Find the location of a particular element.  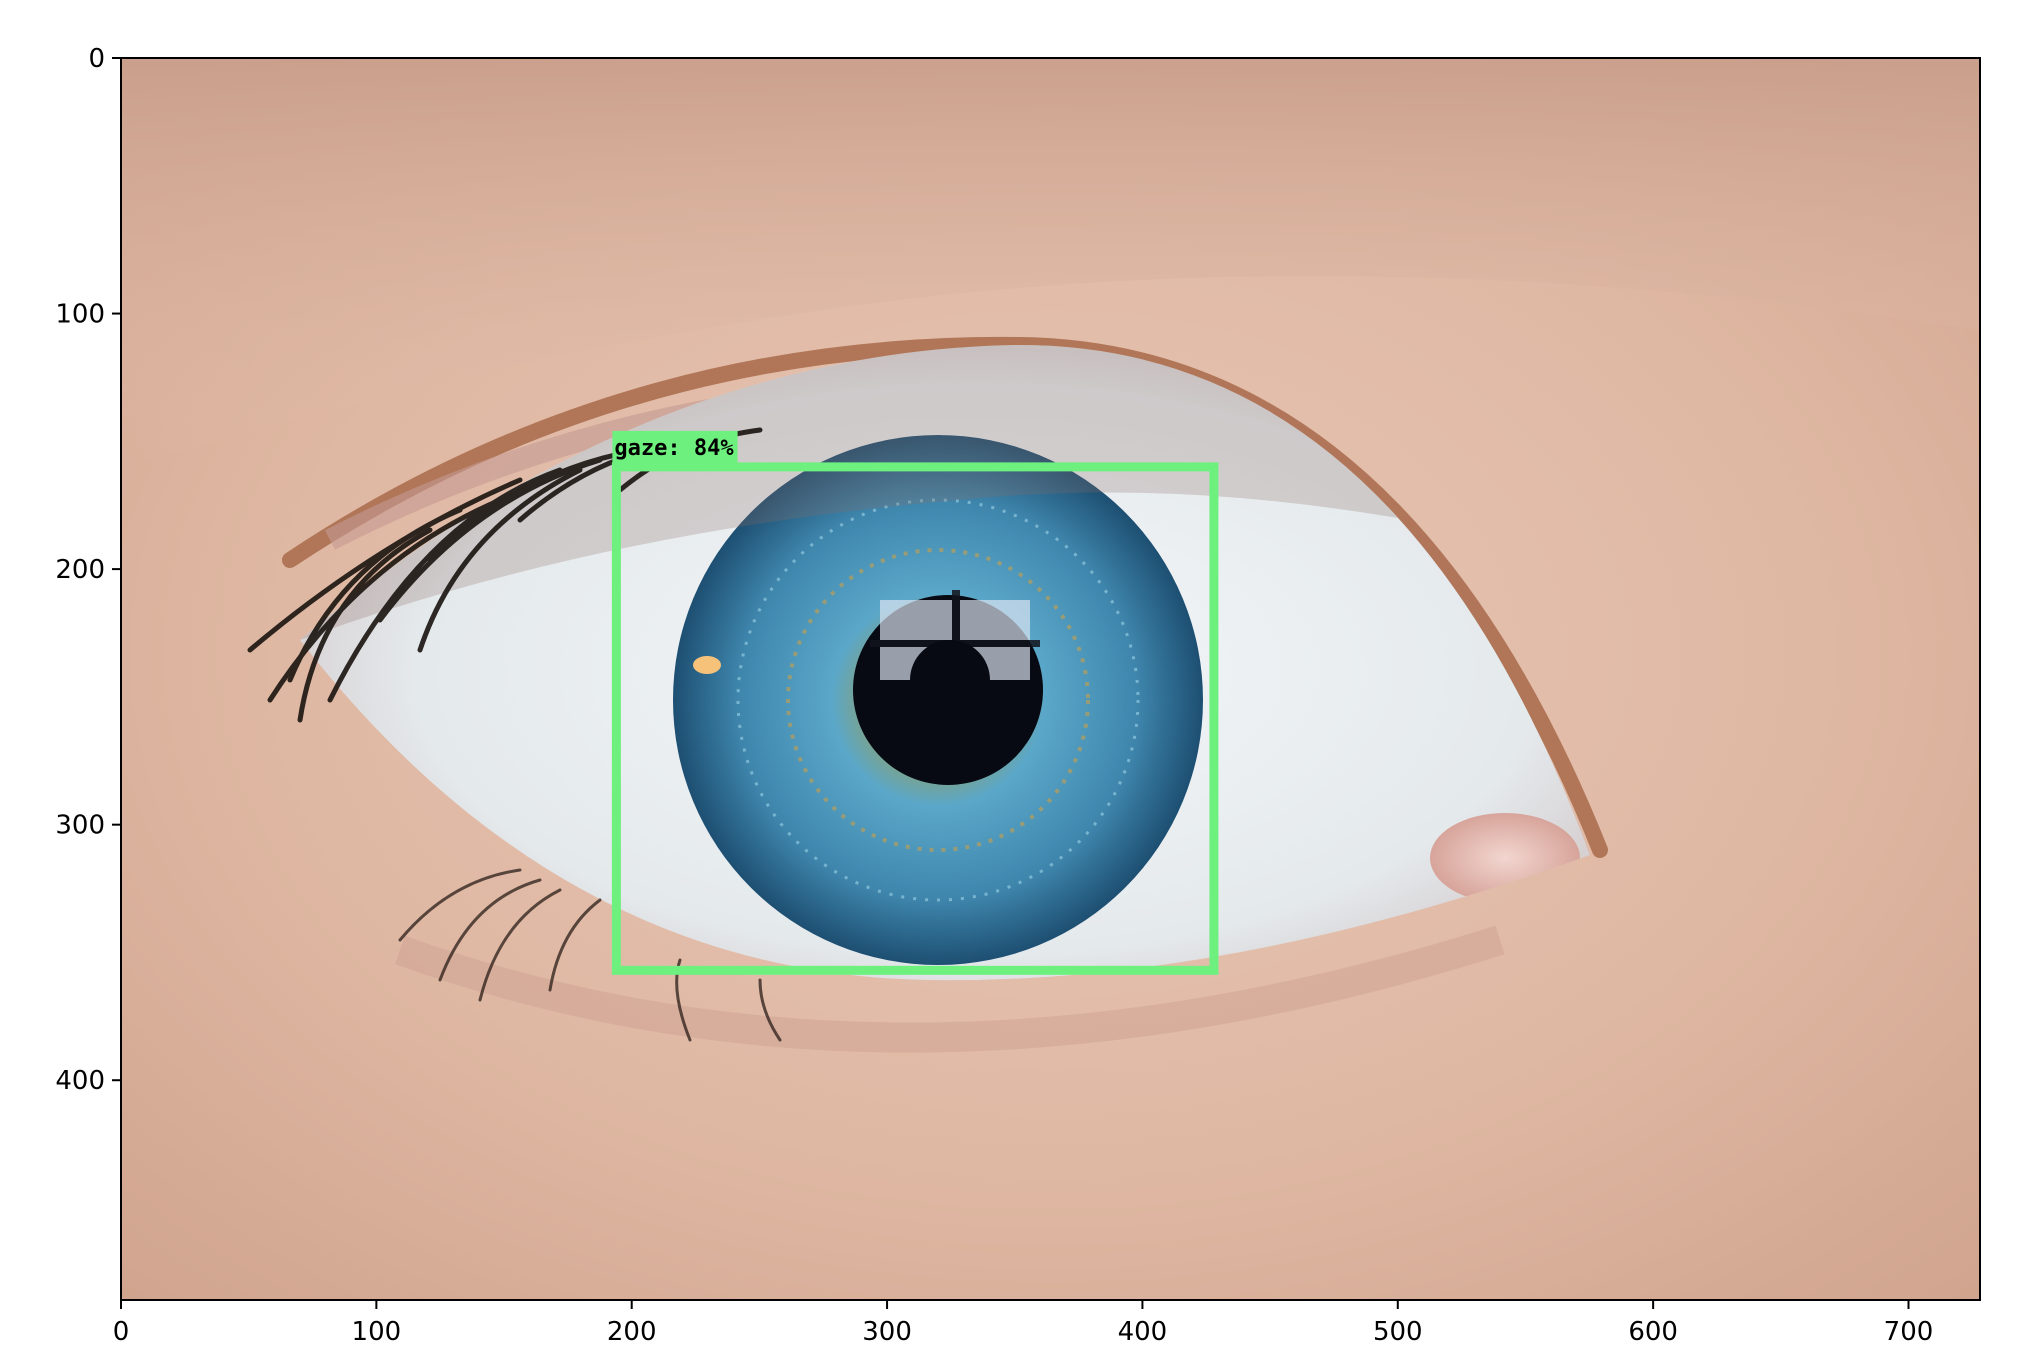

detection-overlay: gaze: 84% is located at coordinates (915, 702).